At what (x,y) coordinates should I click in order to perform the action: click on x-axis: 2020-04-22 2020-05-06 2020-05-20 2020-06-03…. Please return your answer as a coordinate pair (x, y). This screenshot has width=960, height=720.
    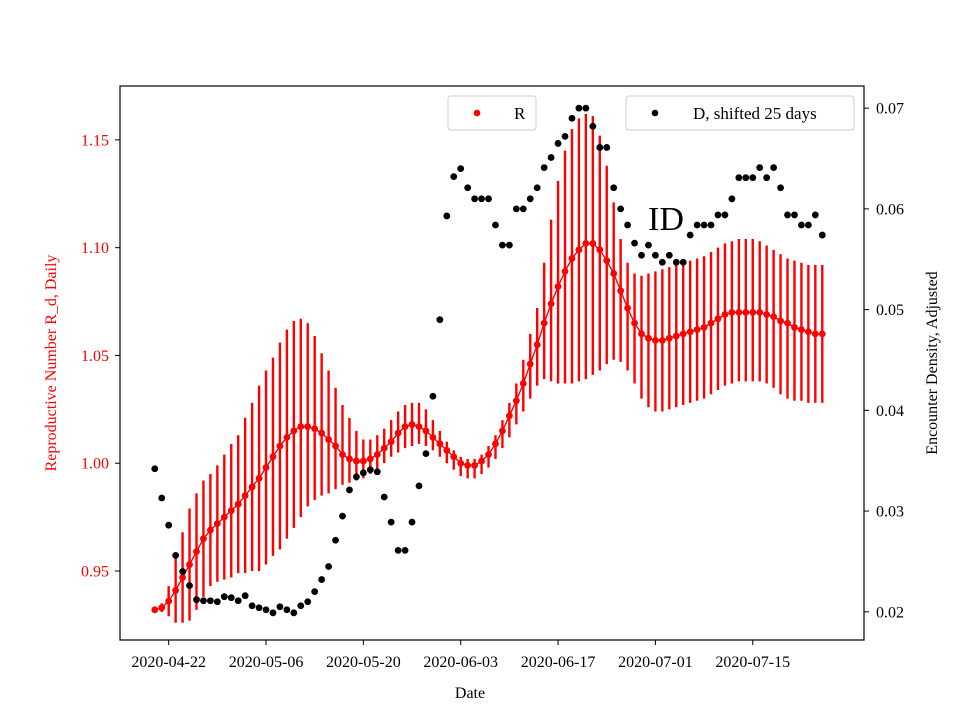
    Looking at the image, I should click on (460, 655).